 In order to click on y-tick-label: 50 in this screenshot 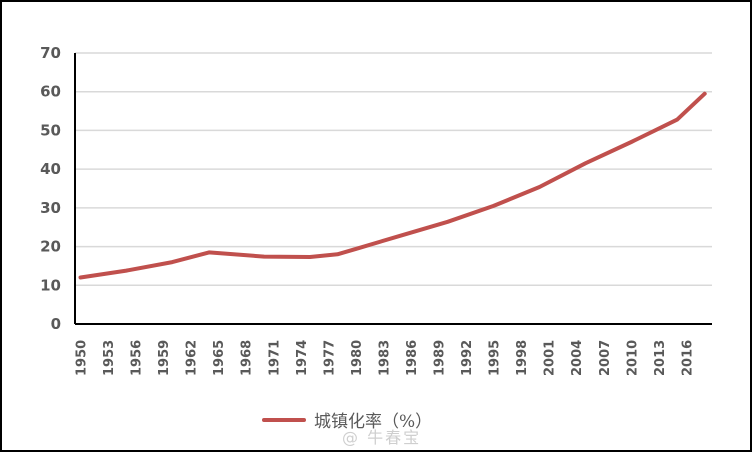, I will do `click(50, 130)`.